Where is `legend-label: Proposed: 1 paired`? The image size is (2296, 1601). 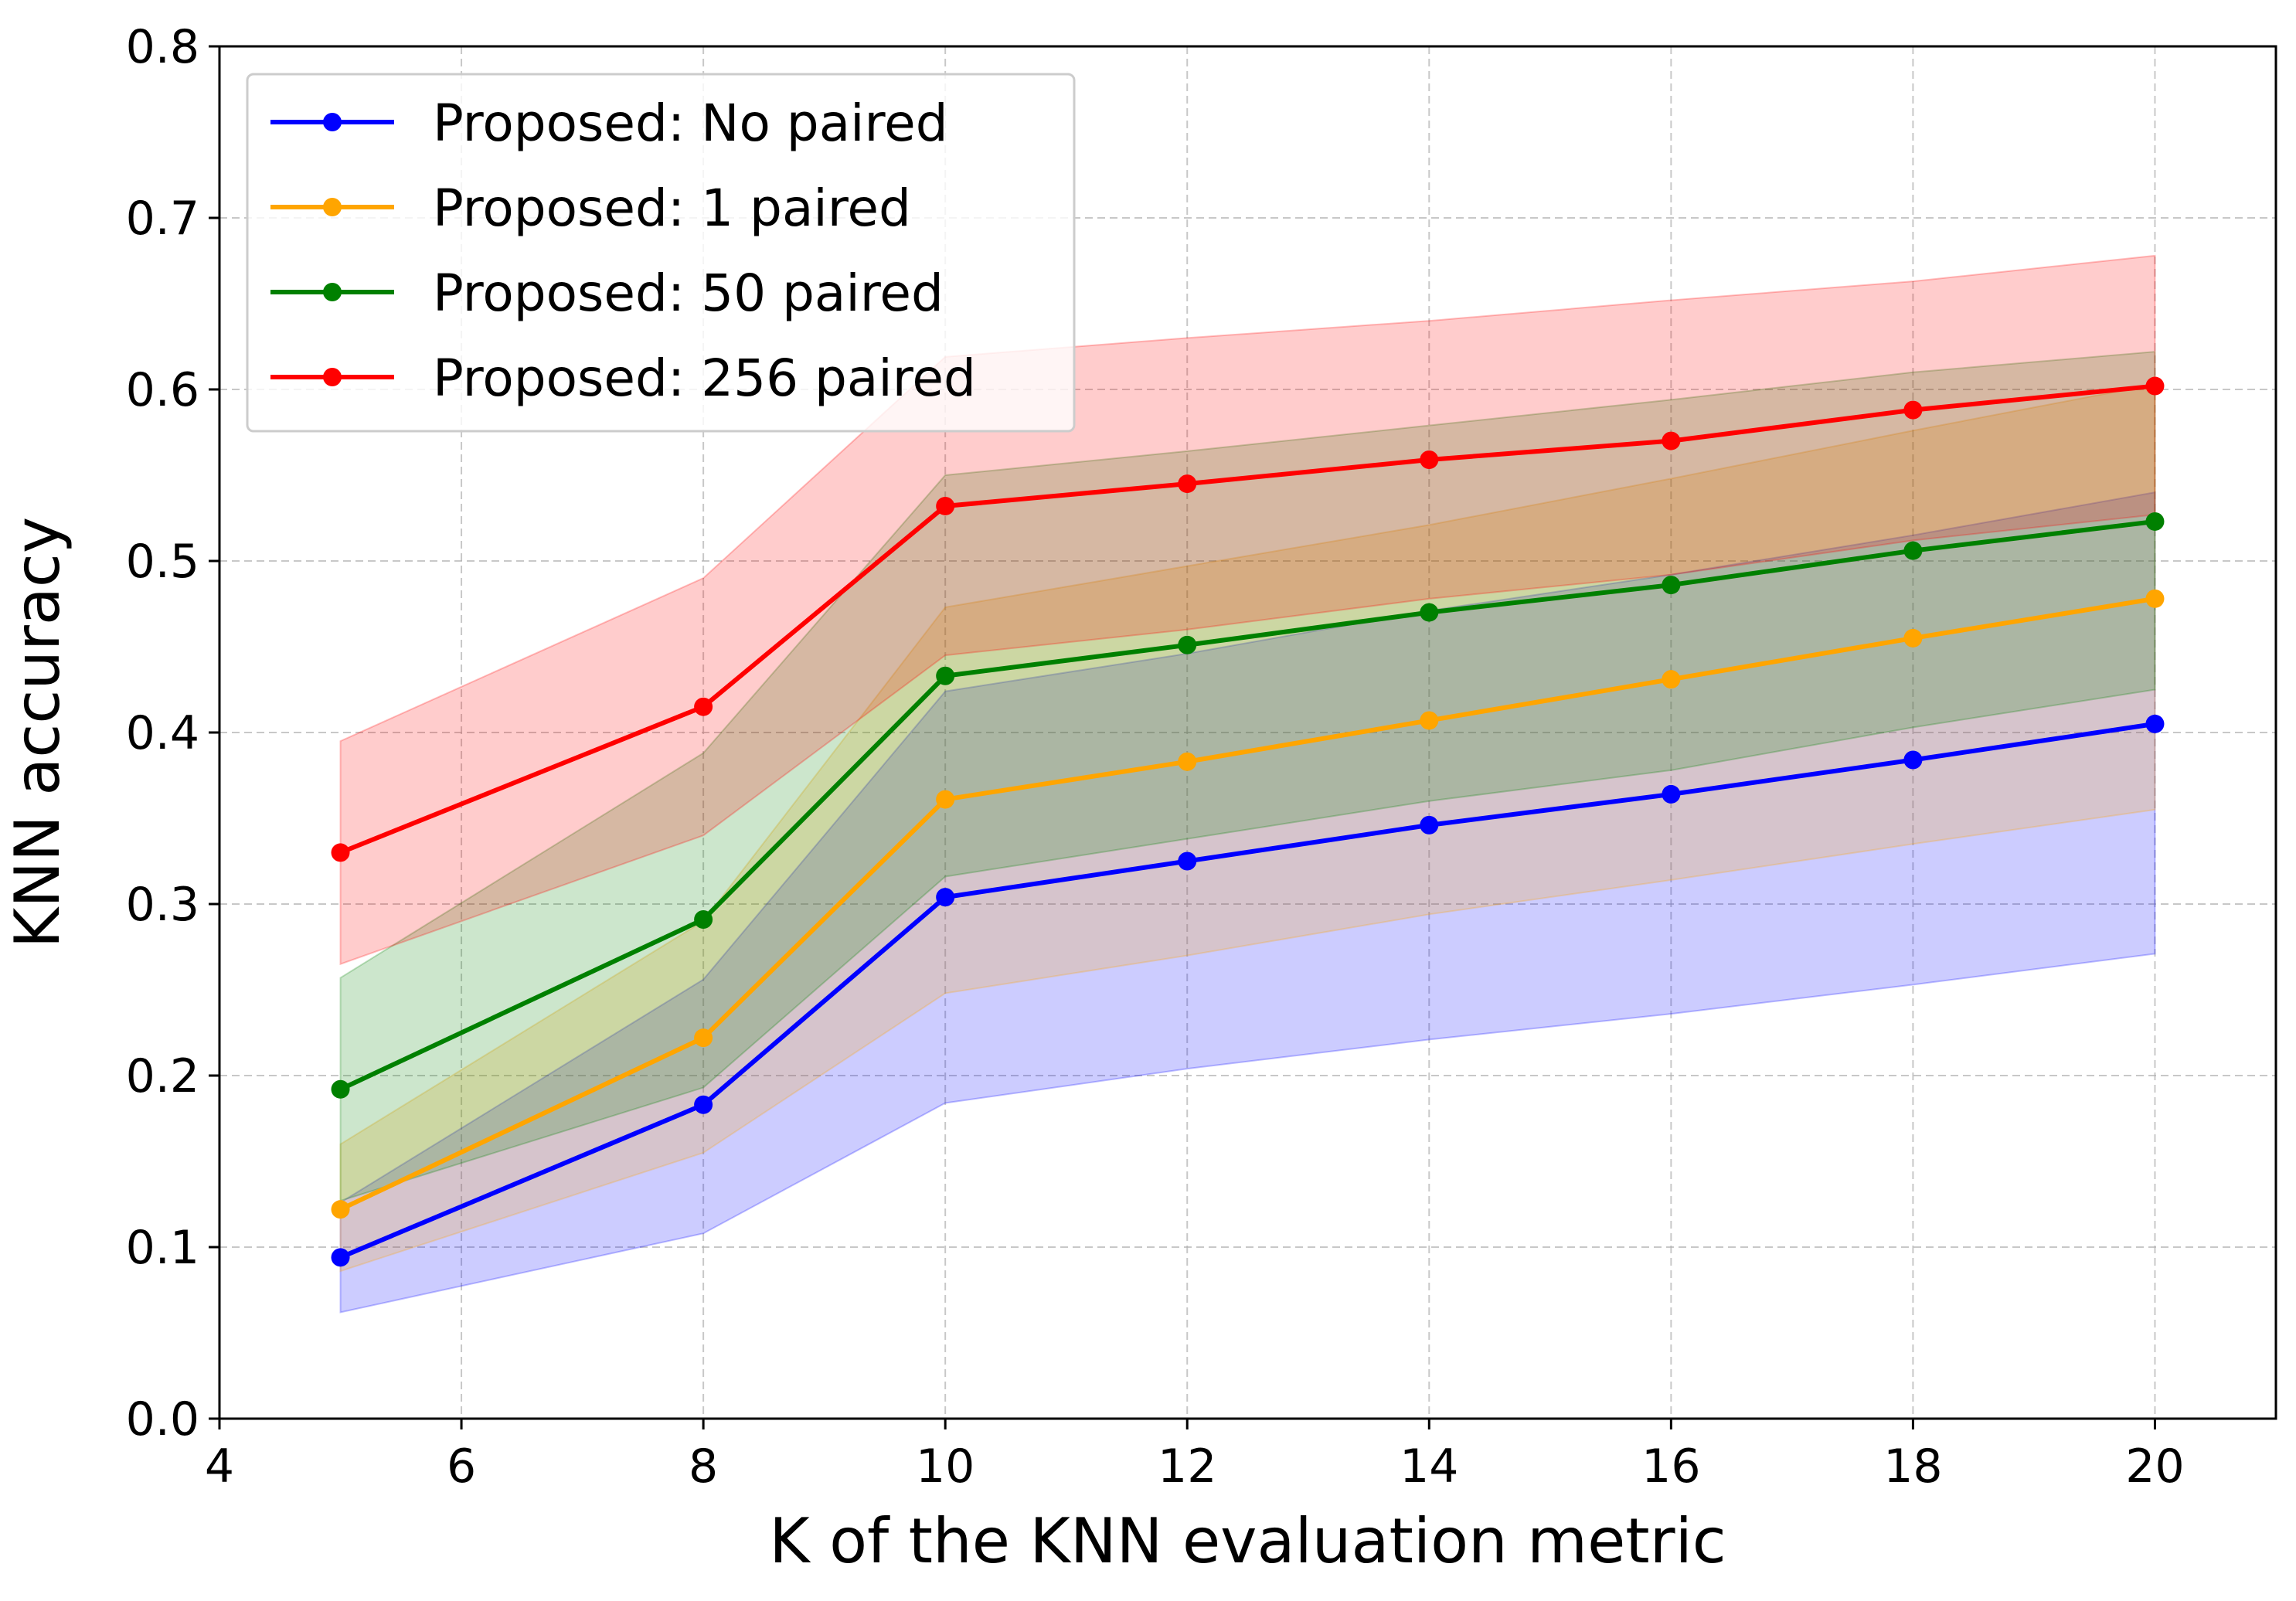
legend-label: Proposed: 1 paired is located at coordinates (672, 208).